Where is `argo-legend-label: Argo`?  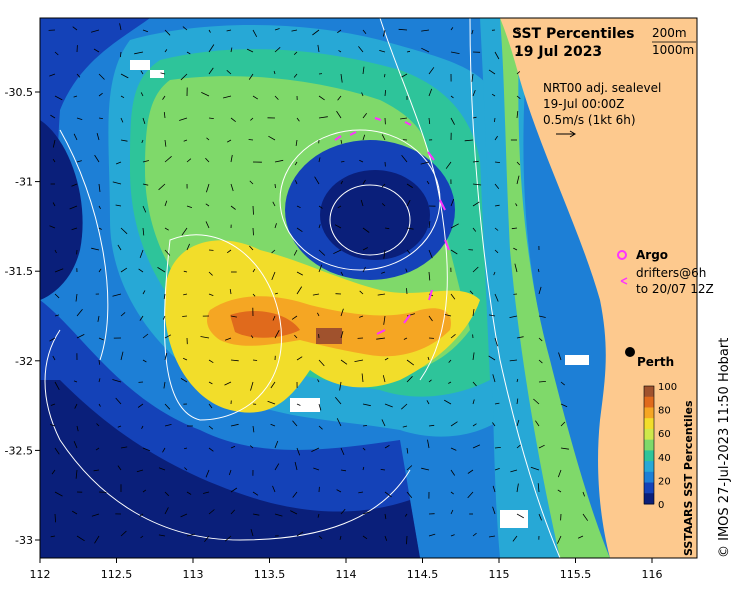 argo-legend-label: Argo is located at coordinates (652, 255).